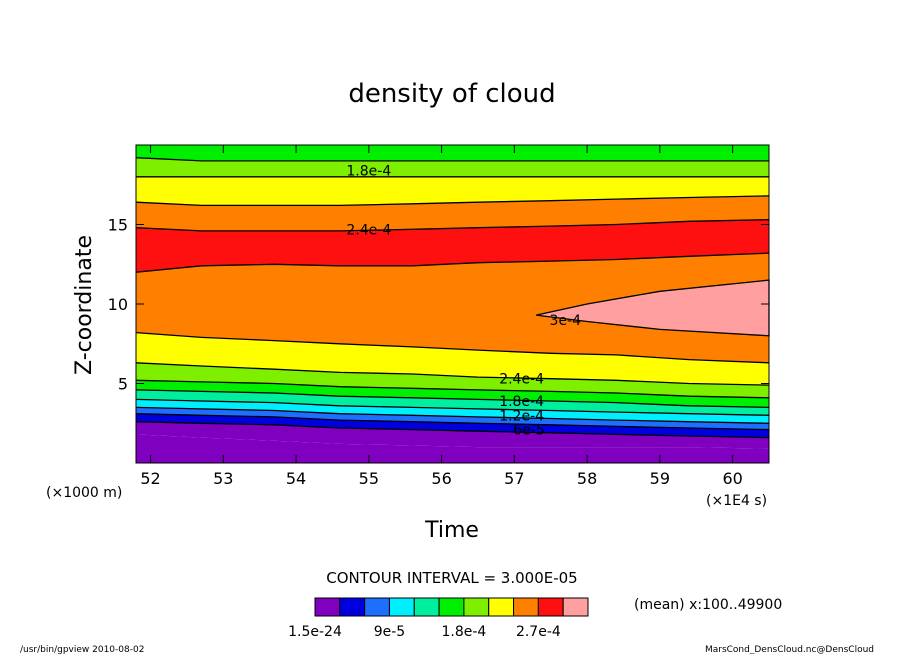 This screenshot has width=904, height=654. Describe the element at coordinates (451, 94) in the screenshot. I see `chart-title: density of cloud` at that location.